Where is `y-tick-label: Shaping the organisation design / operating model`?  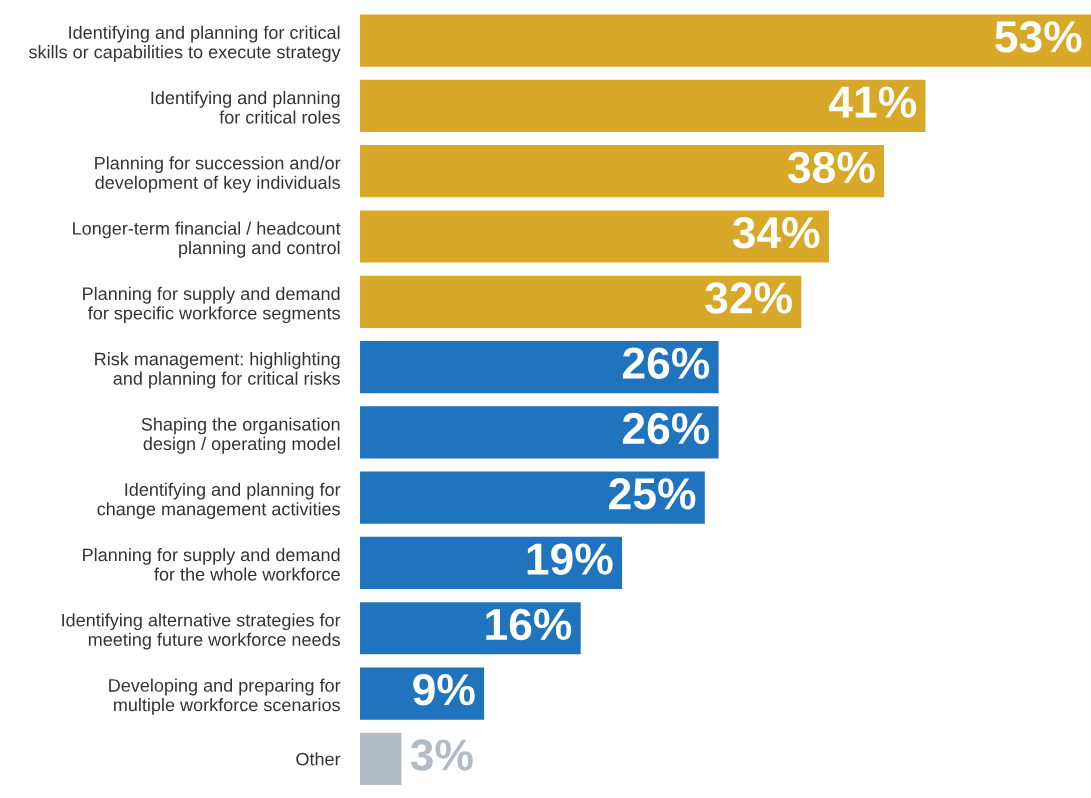 y-tick-label: Shaping the organisation design / operating model is located at coordinates (240, 435).